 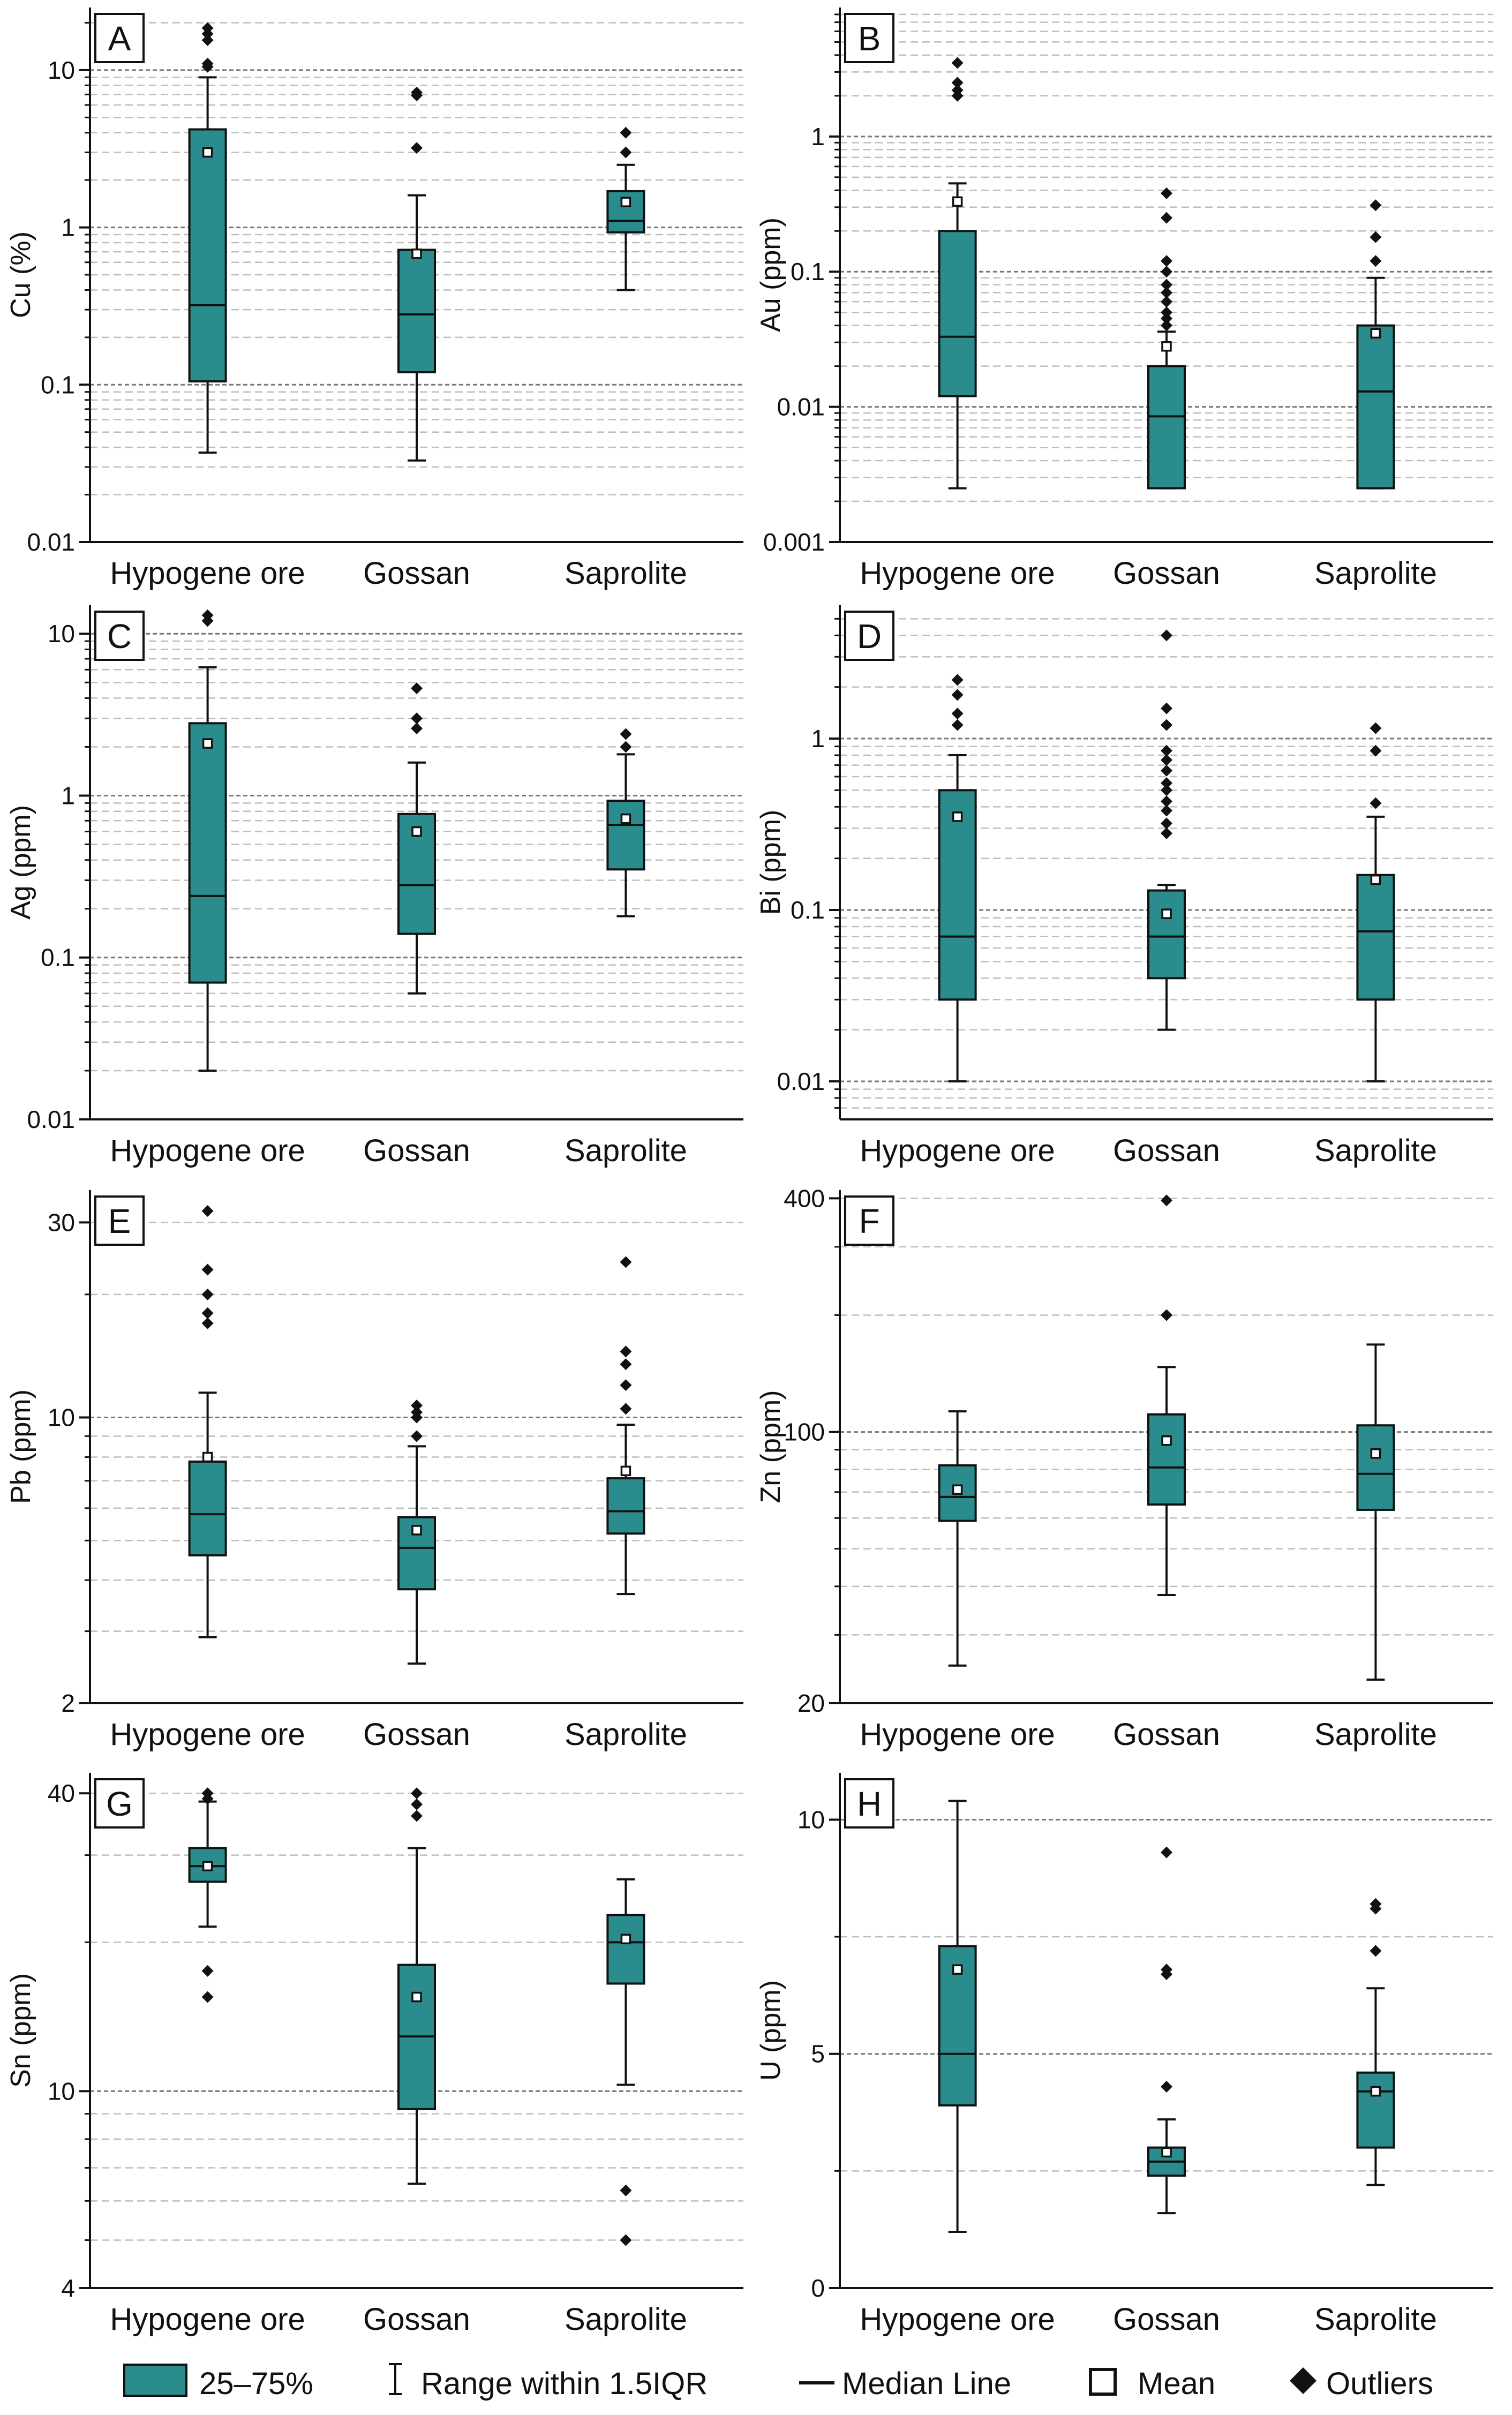 What do you see at coordinates (20, 1447) in the screenshot?
I see `panel-e-y-label: Pb (ppm)` at bounding box center [20, 1447].